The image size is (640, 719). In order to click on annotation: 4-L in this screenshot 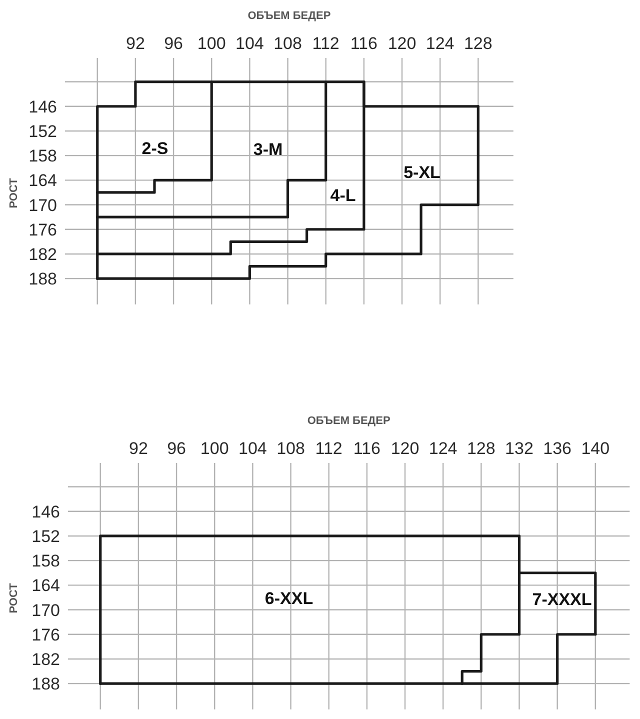, I will do `click(343, 195)`.